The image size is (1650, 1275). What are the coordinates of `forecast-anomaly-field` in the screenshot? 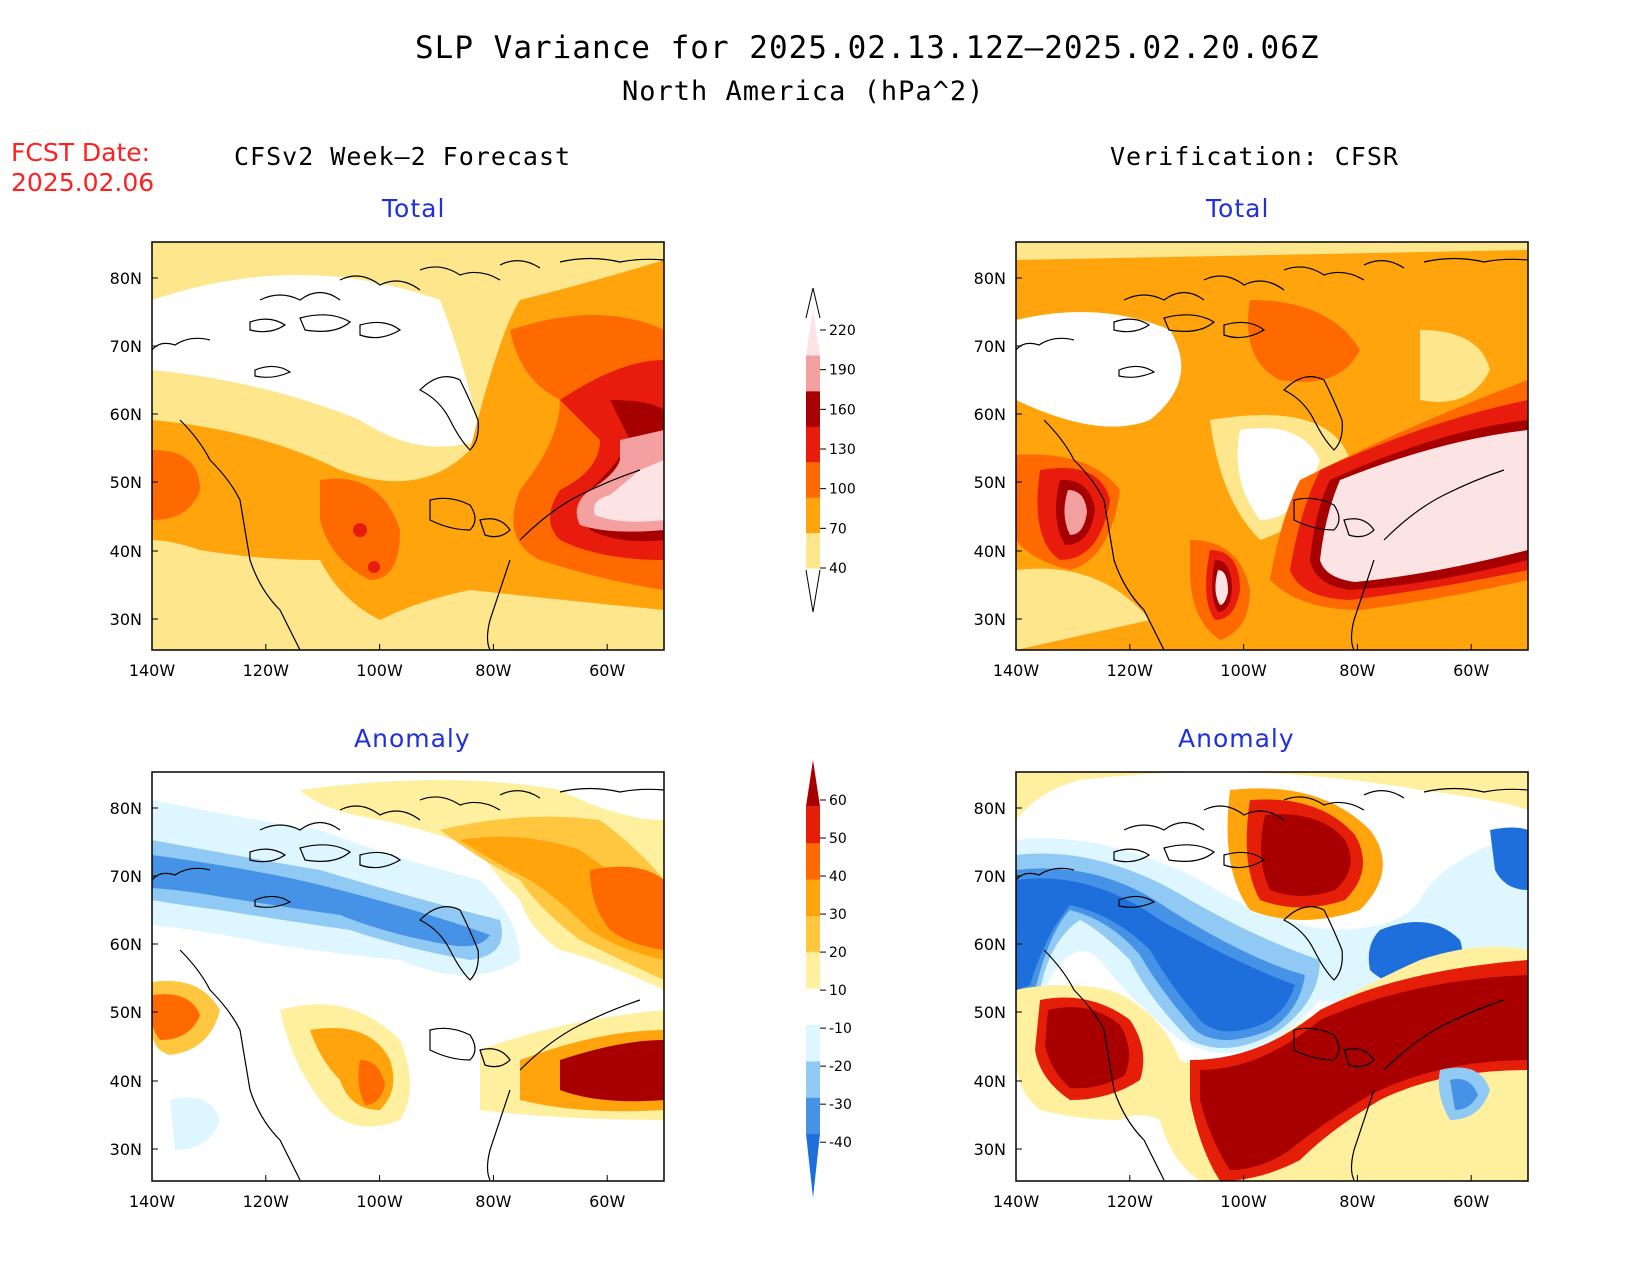 It's located at (408, 976).